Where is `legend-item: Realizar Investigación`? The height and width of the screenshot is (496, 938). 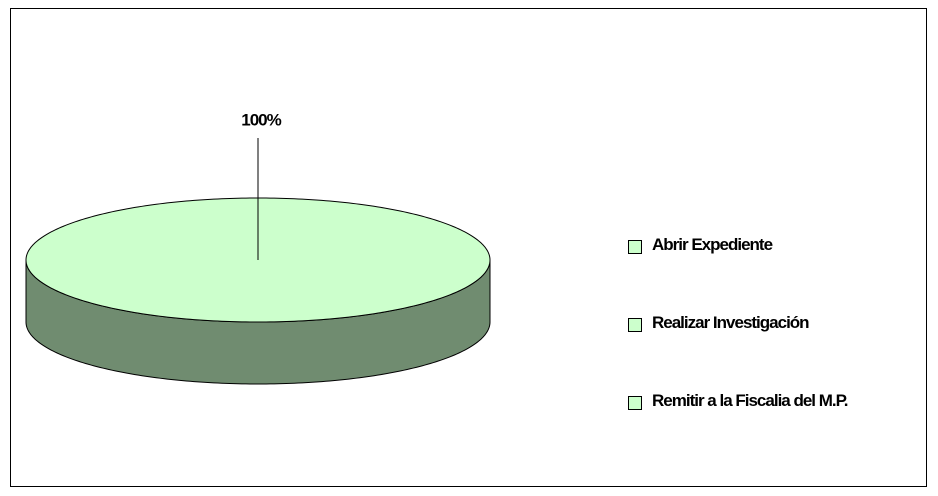 legend-item: Realizar Investigación is located at coordinates (778, 326).